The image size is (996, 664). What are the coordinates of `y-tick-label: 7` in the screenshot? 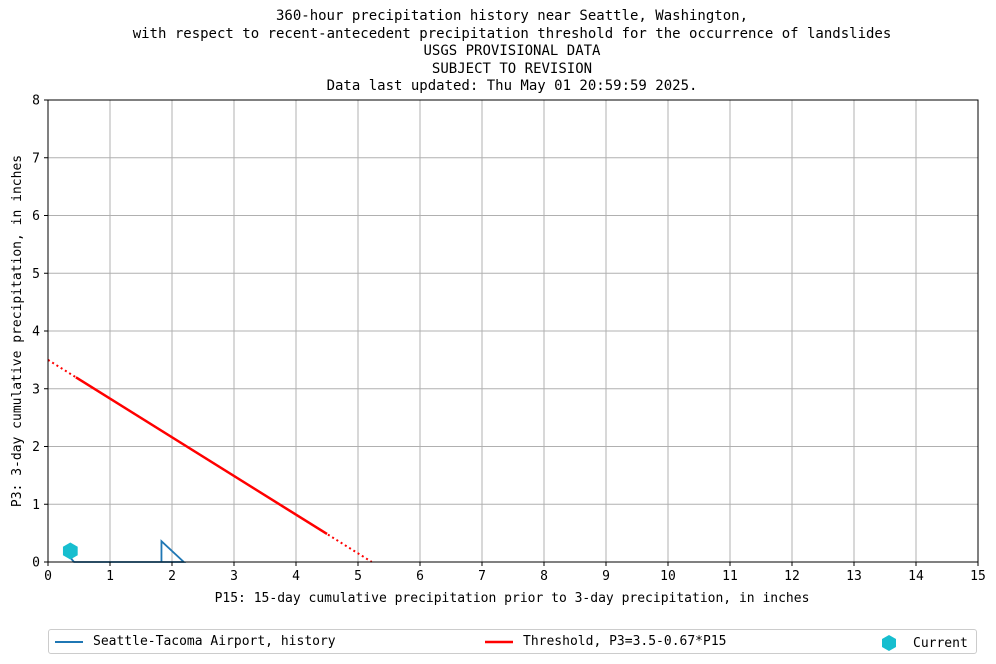 It's located at (36, 158).